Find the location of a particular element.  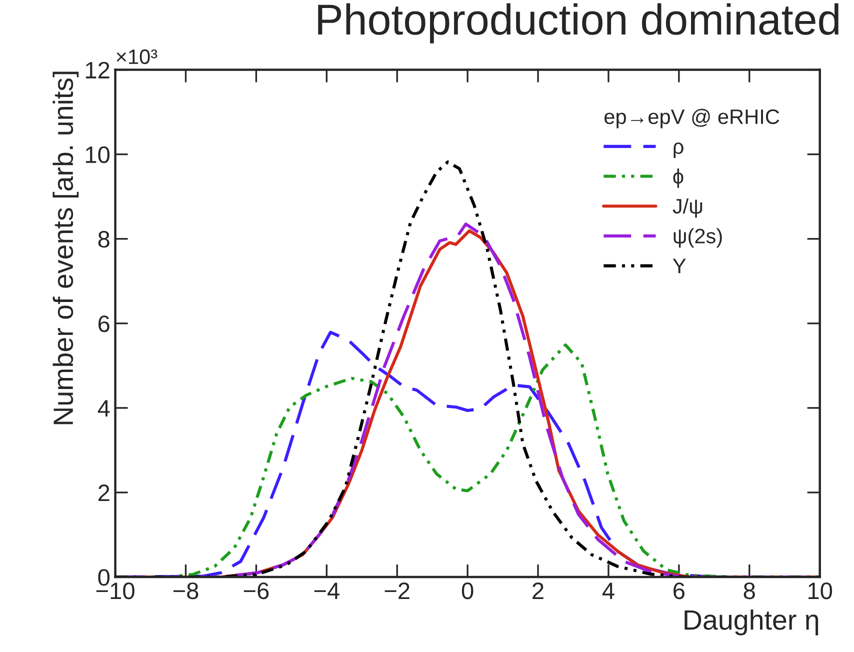

y-tick-label: 6 is located at coordinates (104, 323).